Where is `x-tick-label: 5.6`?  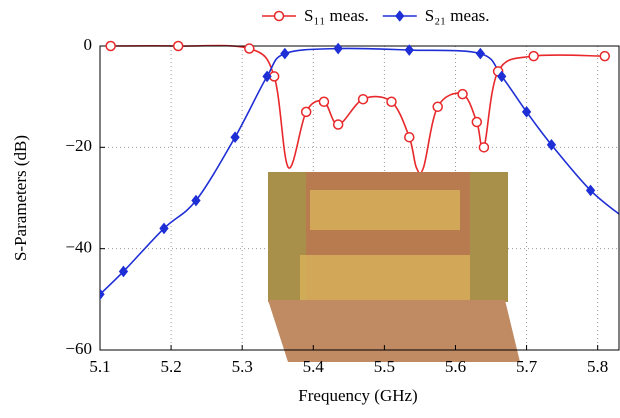
x-tick-label: 5.6 is located at coordinates (455, 366).